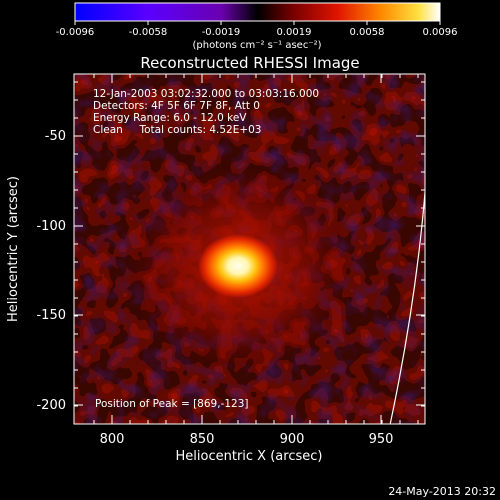 The height and width of the screenshot is (500, 500). What do you see at coordinates (256, 45) in the screenshot?
I see `colorbar-units-label: (photons cm⁻² s⁻¹ asec⁻²)` at bounding box center [256, 45].